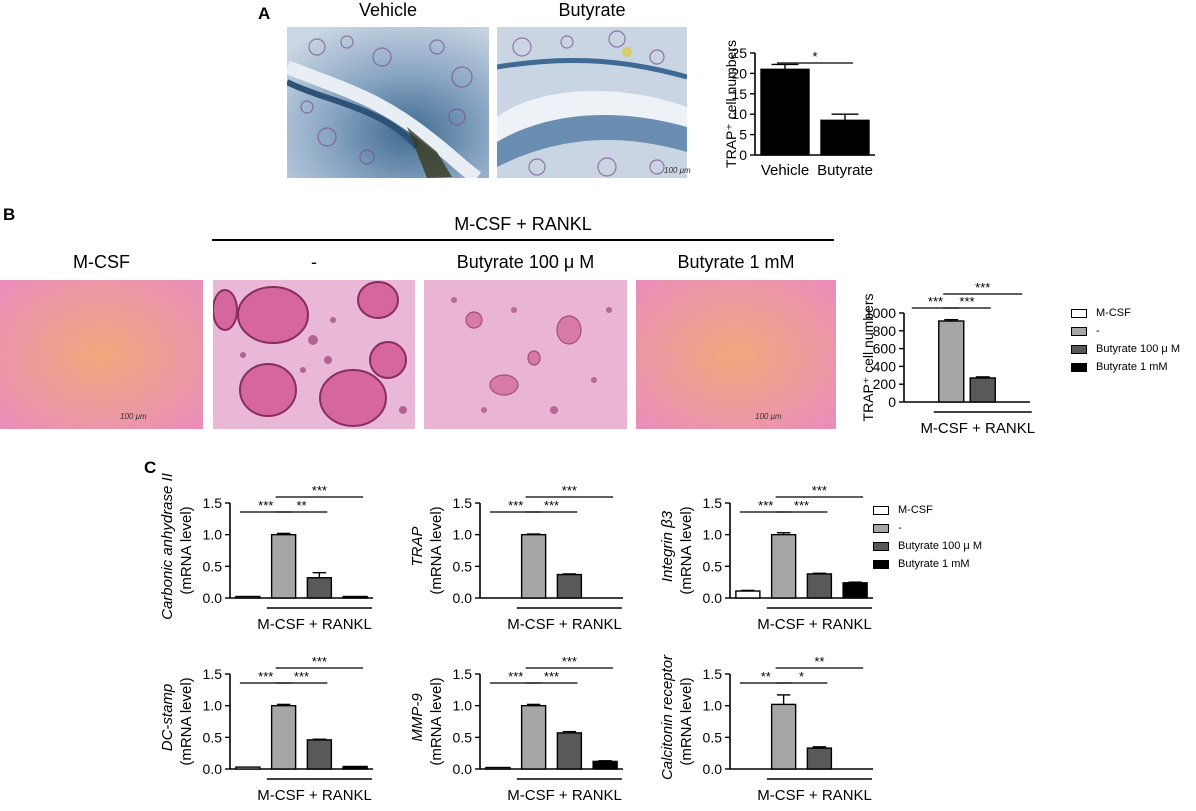 Image resolution: width=1196 pixels, height=811 pixels. Describe the element at coordinates (868, 358) in the screenshot. I see `y-axis-label: TRAP⁺ cell numbers` at that location.